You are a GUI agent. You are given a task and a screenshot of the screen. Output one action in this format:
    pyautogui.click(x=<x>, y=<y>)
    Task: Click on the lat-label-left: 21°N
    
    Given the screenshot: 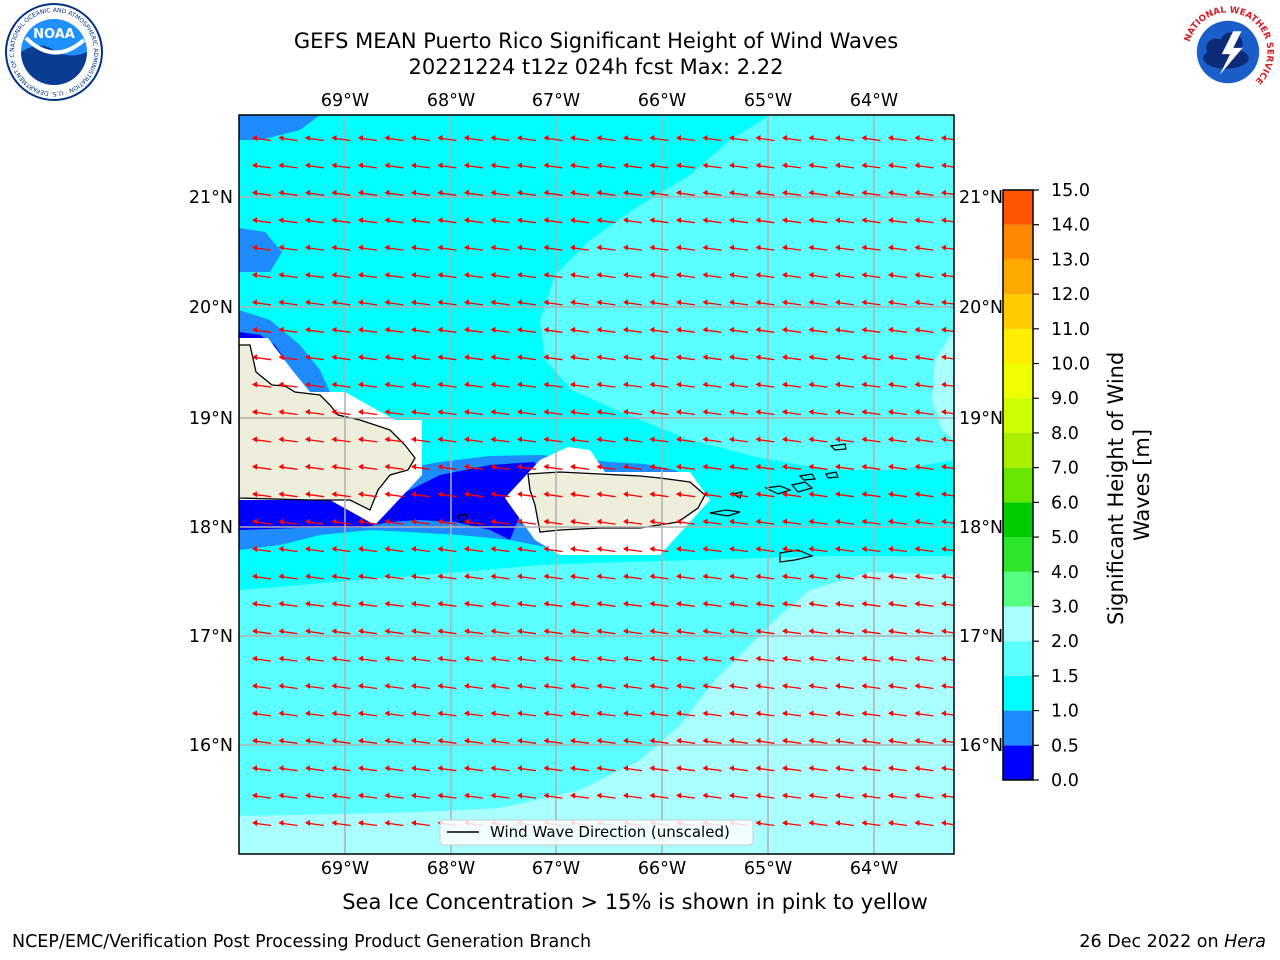 What is the action you would take?
    pyautogui.click(x=211, y=198)
    